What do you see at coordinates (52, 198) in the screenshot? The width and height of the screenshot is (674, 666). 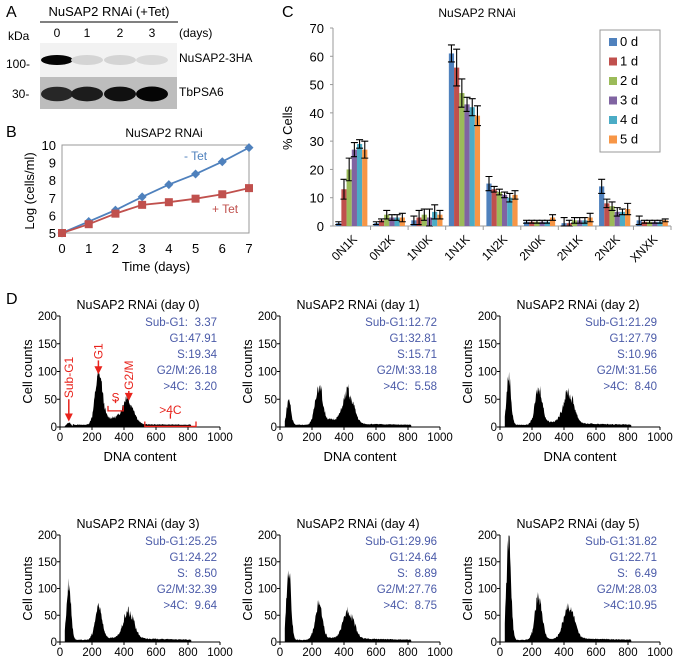 I see `y-tick-label: 7` at bounding box center [52, 198].